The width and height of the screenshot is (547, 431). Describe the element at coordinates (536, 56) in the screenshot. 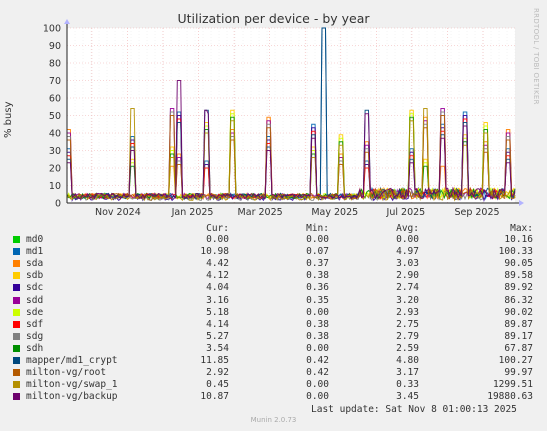

I see `rrdtool-credit: RRDTOOL / TOBI OETIKER` at that location.